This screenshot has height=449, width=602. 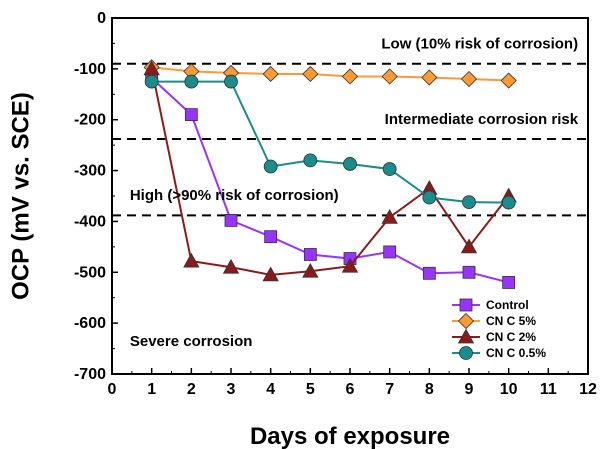 What do you see at coordinates (516, 353) in the screenshot?
I see `legend-label: CN C 0.5%` at bounding box center [516, 353].